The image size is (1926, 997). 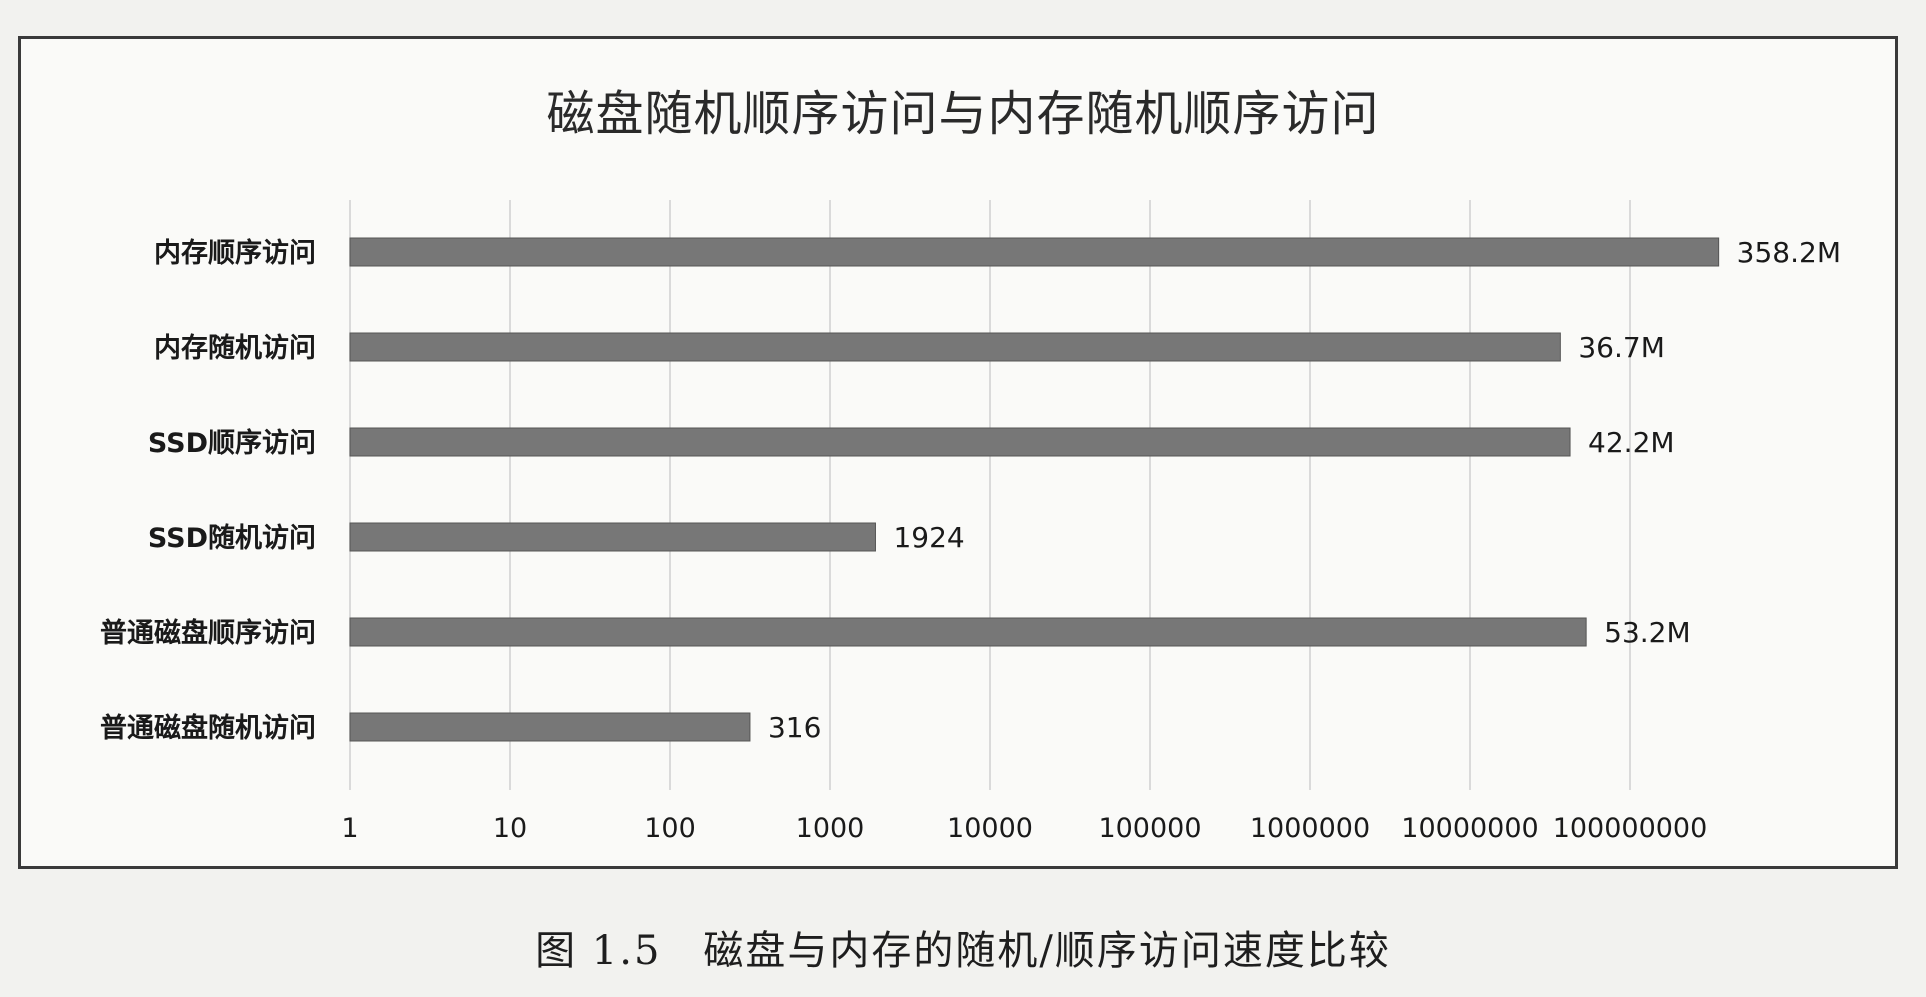 I want to click on data-label: 358.2M, so click(x=1789, y=252).